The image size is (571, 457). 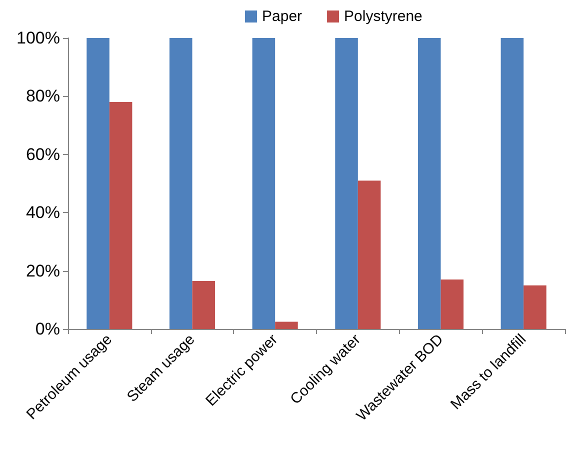 What do you see at coordinates (43, 270) in the screenshot?
I see `y-tick-label: 20%` at bounding box center [43, 270].